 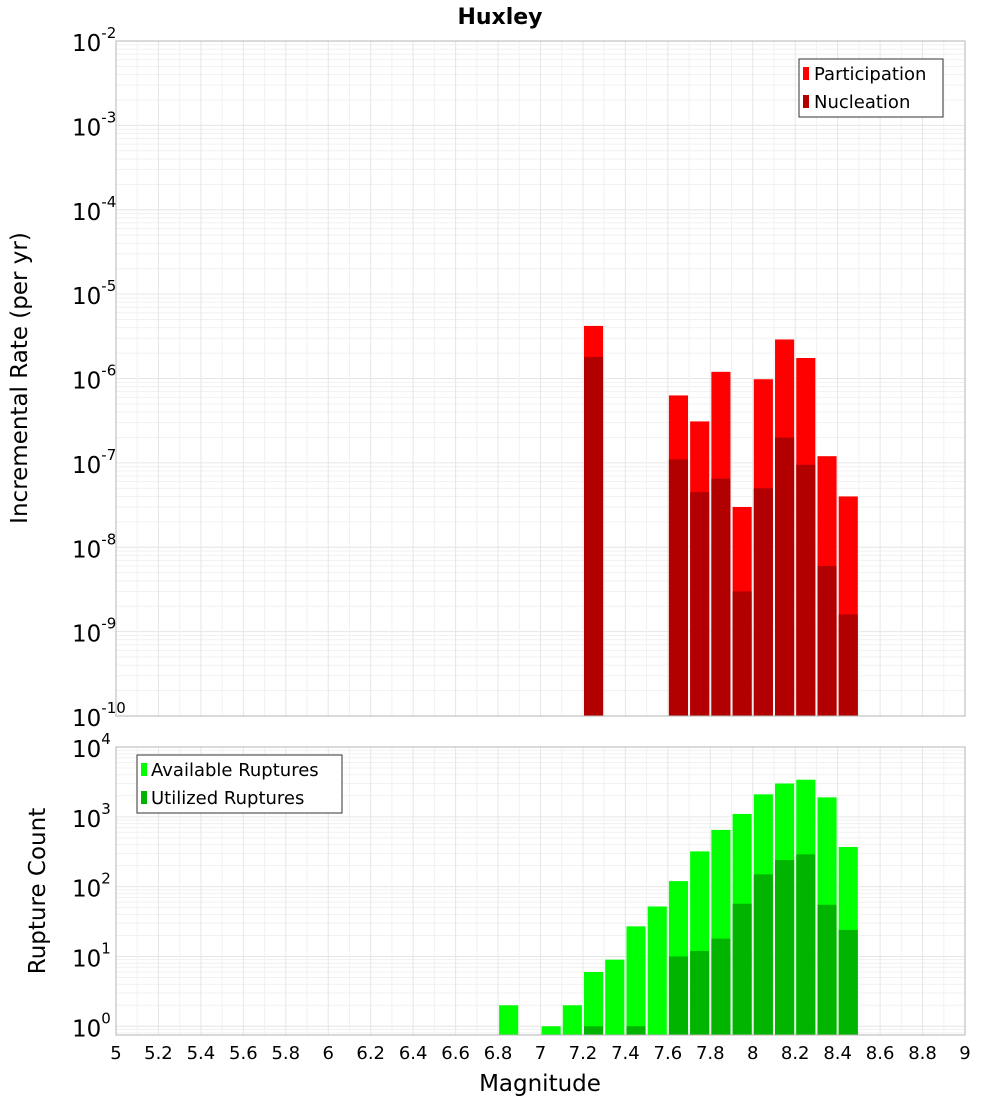 What do you see at coordinates (91, 1025) in the screenshot?
I see `count-y-tick-label: 10⁰` at bounding box center [91, 1025].